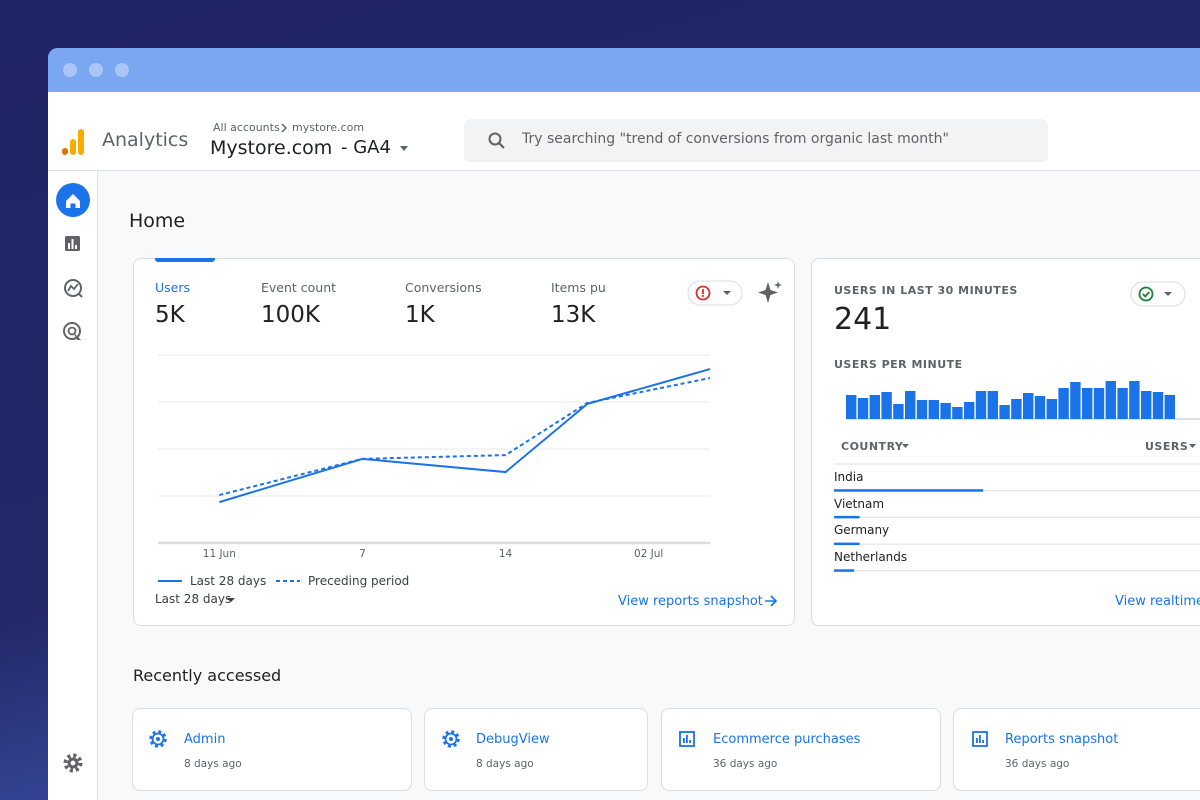  What do you see at coordinates (1167, 446) in the screenshot?
I see `column-header: USERS` at bounding box center [1167, 446].